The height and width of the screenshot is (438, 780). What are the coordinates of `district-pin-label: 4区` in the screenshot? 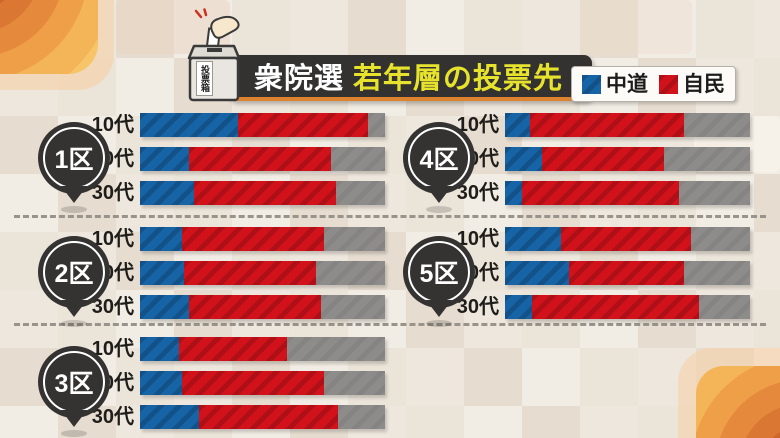 It's located at (439, 160).